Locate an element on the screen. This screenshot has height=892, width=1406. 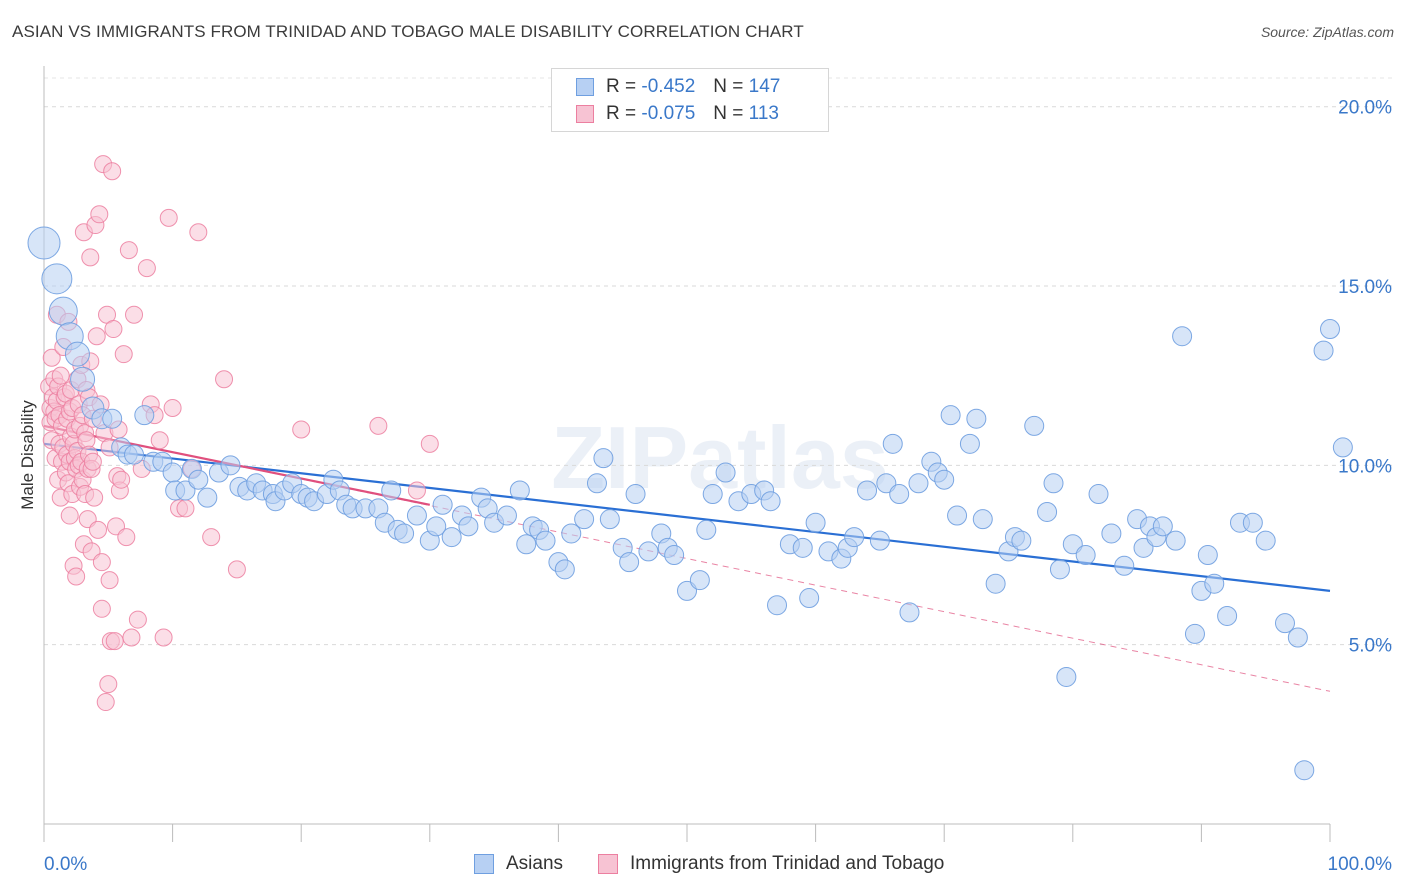
bottom-legend-trinidad: Immigrants from Trinidad and Tobago is located at coordinates (771, 864).